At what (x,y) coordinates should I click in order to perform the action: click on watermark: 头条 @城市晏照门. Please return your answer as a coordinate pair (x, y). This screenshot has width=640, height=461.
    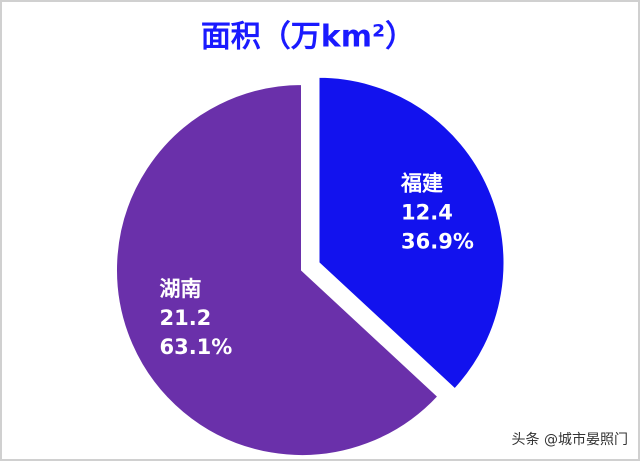
    Looking at the image, I should click on (570, 439).